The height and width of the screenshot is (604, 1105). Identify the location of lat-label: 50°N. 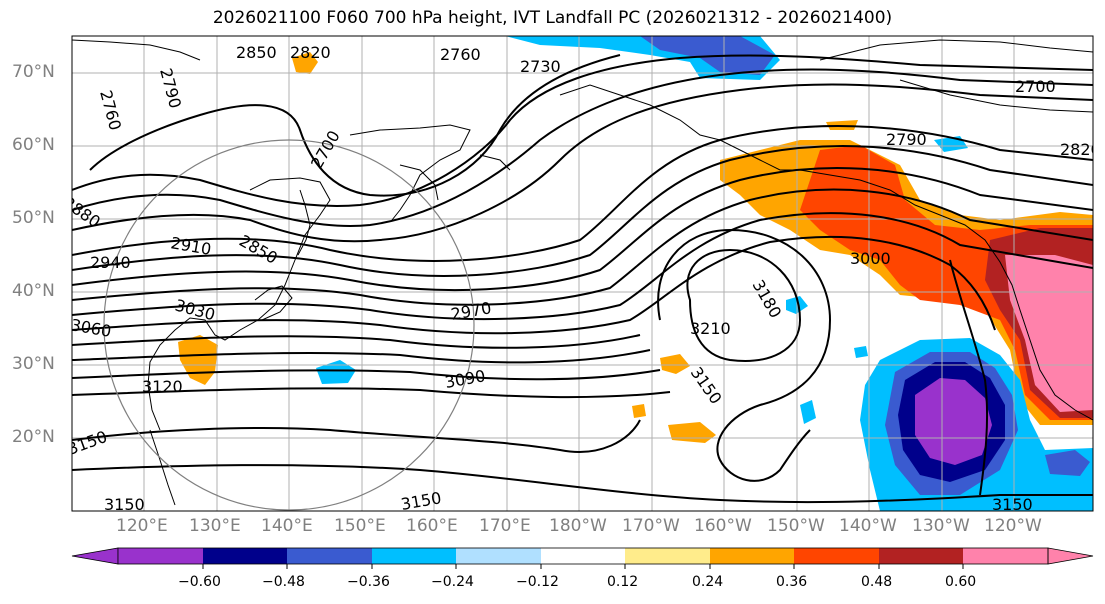
(33, 218).